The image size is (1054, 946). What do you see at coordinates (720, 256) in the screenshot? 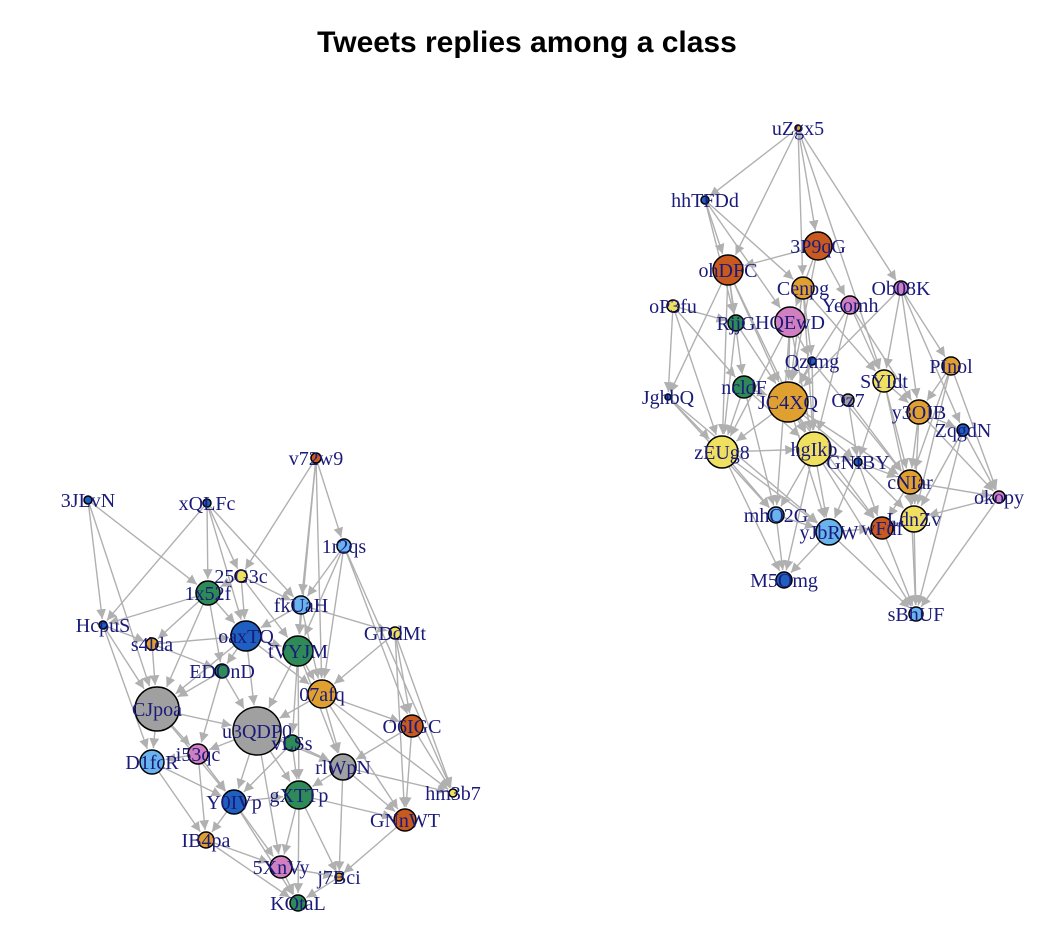
I see `edge-hhTFDd-RjjG` at bounding box center [720, 256].